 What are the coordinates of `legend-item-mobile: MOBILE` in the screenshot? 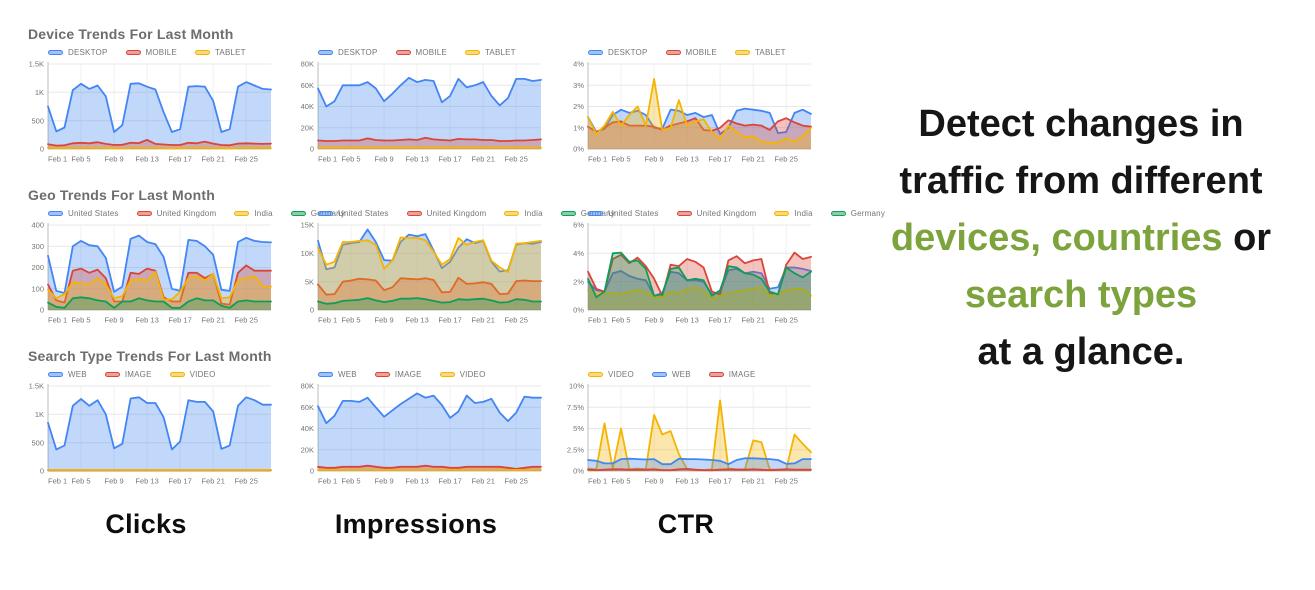 It's located at (421, 52).